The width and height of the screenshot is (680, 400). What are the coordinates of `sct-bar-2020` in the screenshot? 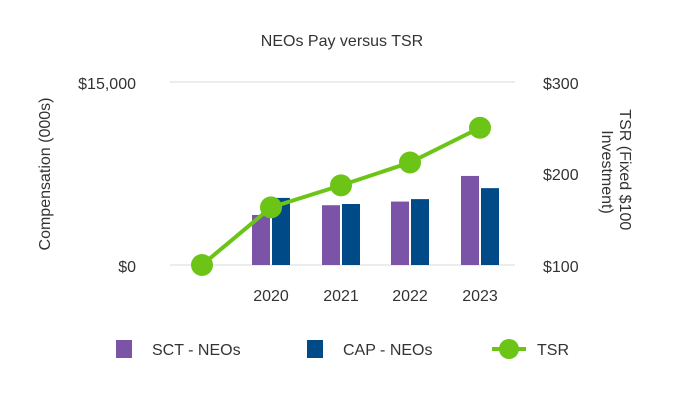 It's located at (261, 239).